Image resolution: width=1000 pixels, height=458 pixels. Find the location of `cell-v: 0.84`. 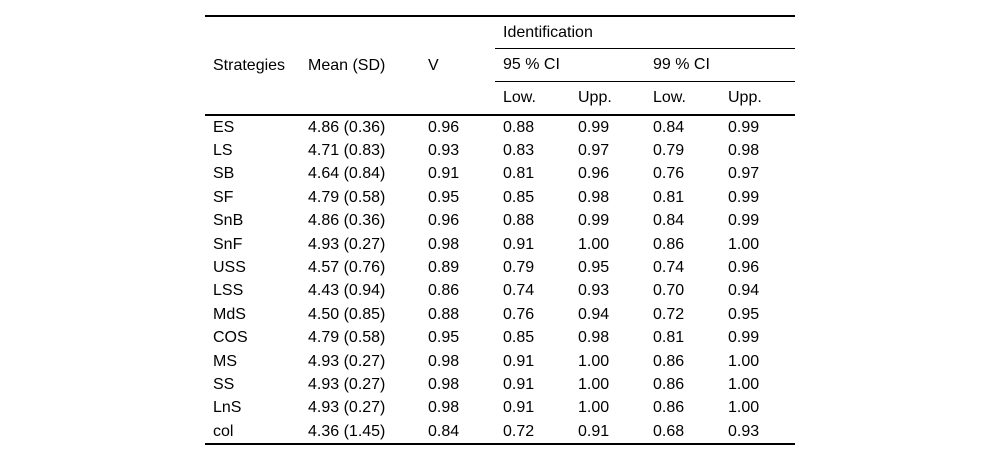

cell-v: 0.84 is located at coordinates (444, 431).